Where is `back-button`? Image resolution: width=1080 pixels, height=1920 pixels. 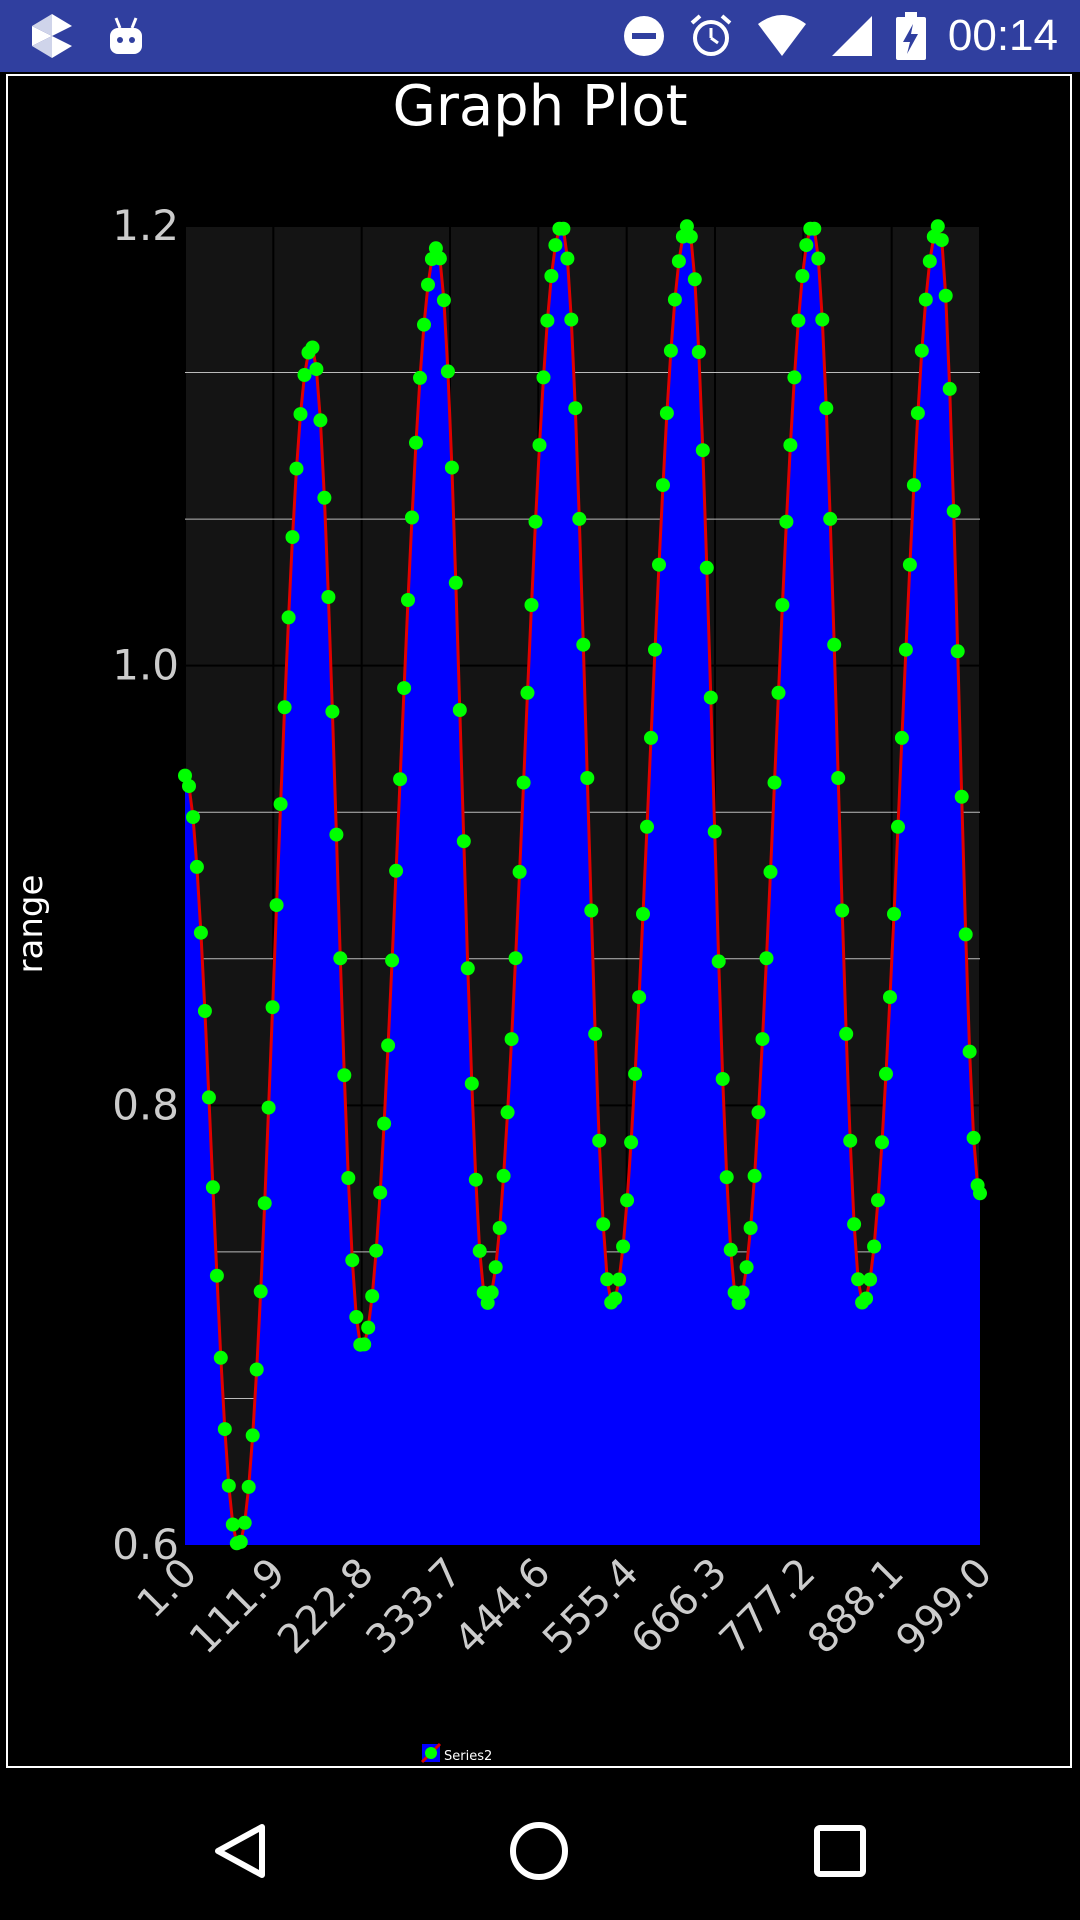
back-button is located at coordinates (240, 1851).